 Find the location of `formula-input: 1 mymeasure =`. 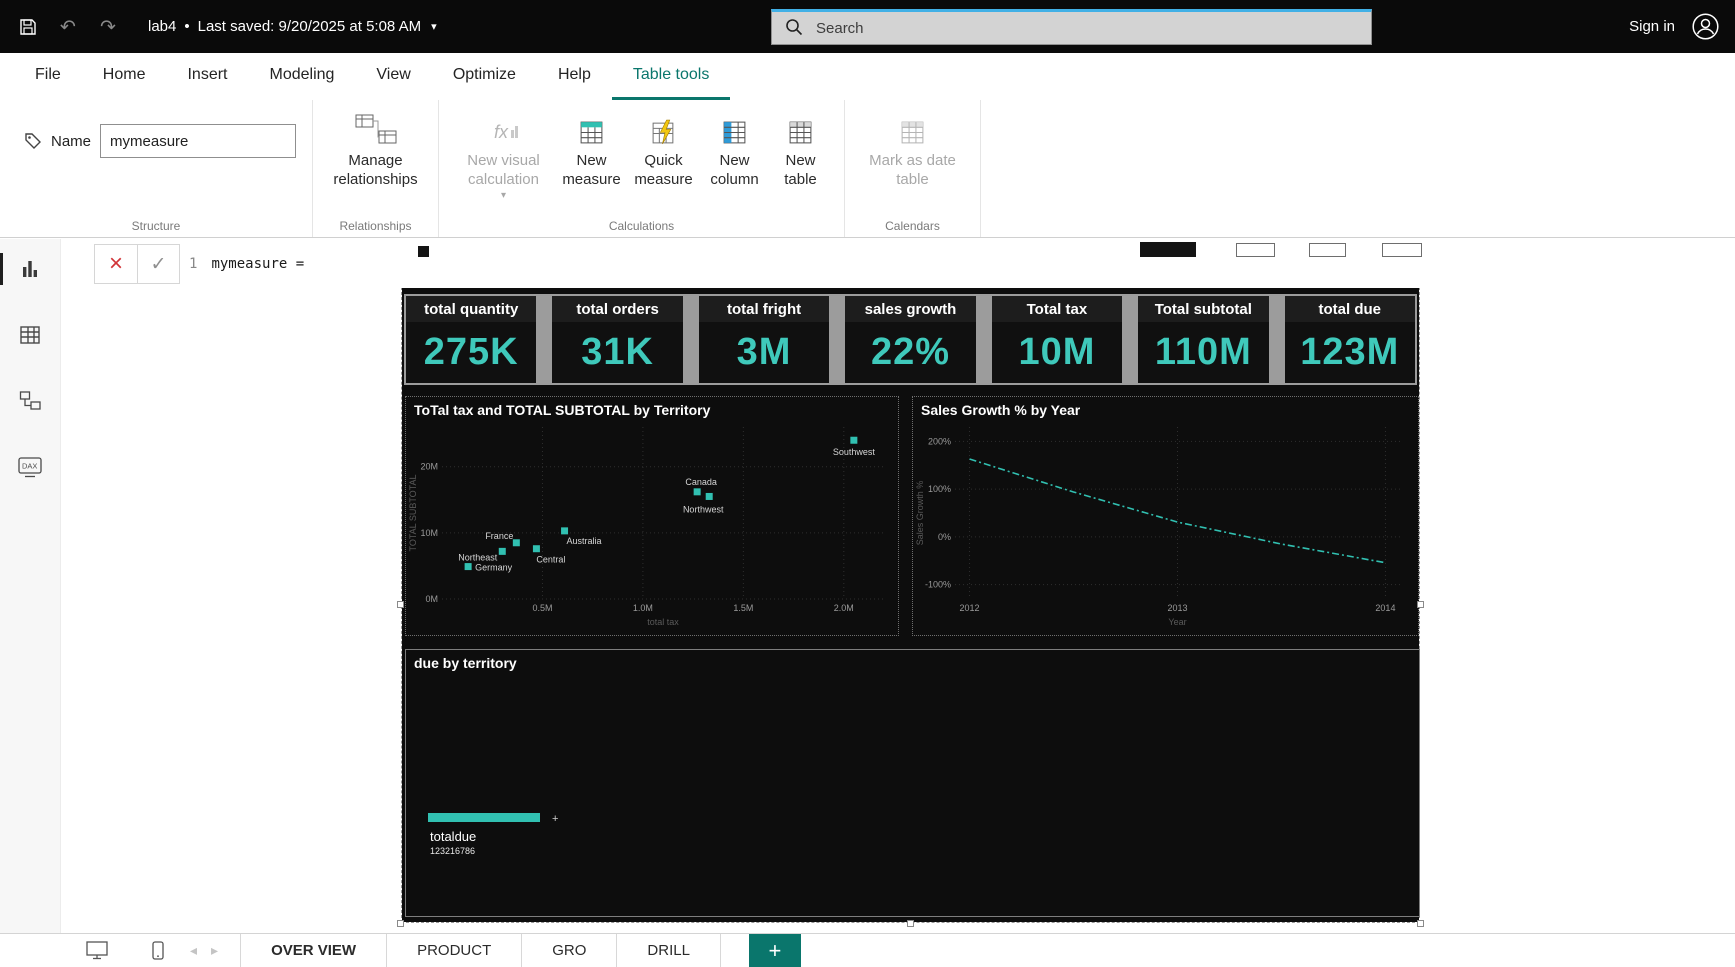

formula-input: 1 mymeasure = is located at coordinates (246, 263).